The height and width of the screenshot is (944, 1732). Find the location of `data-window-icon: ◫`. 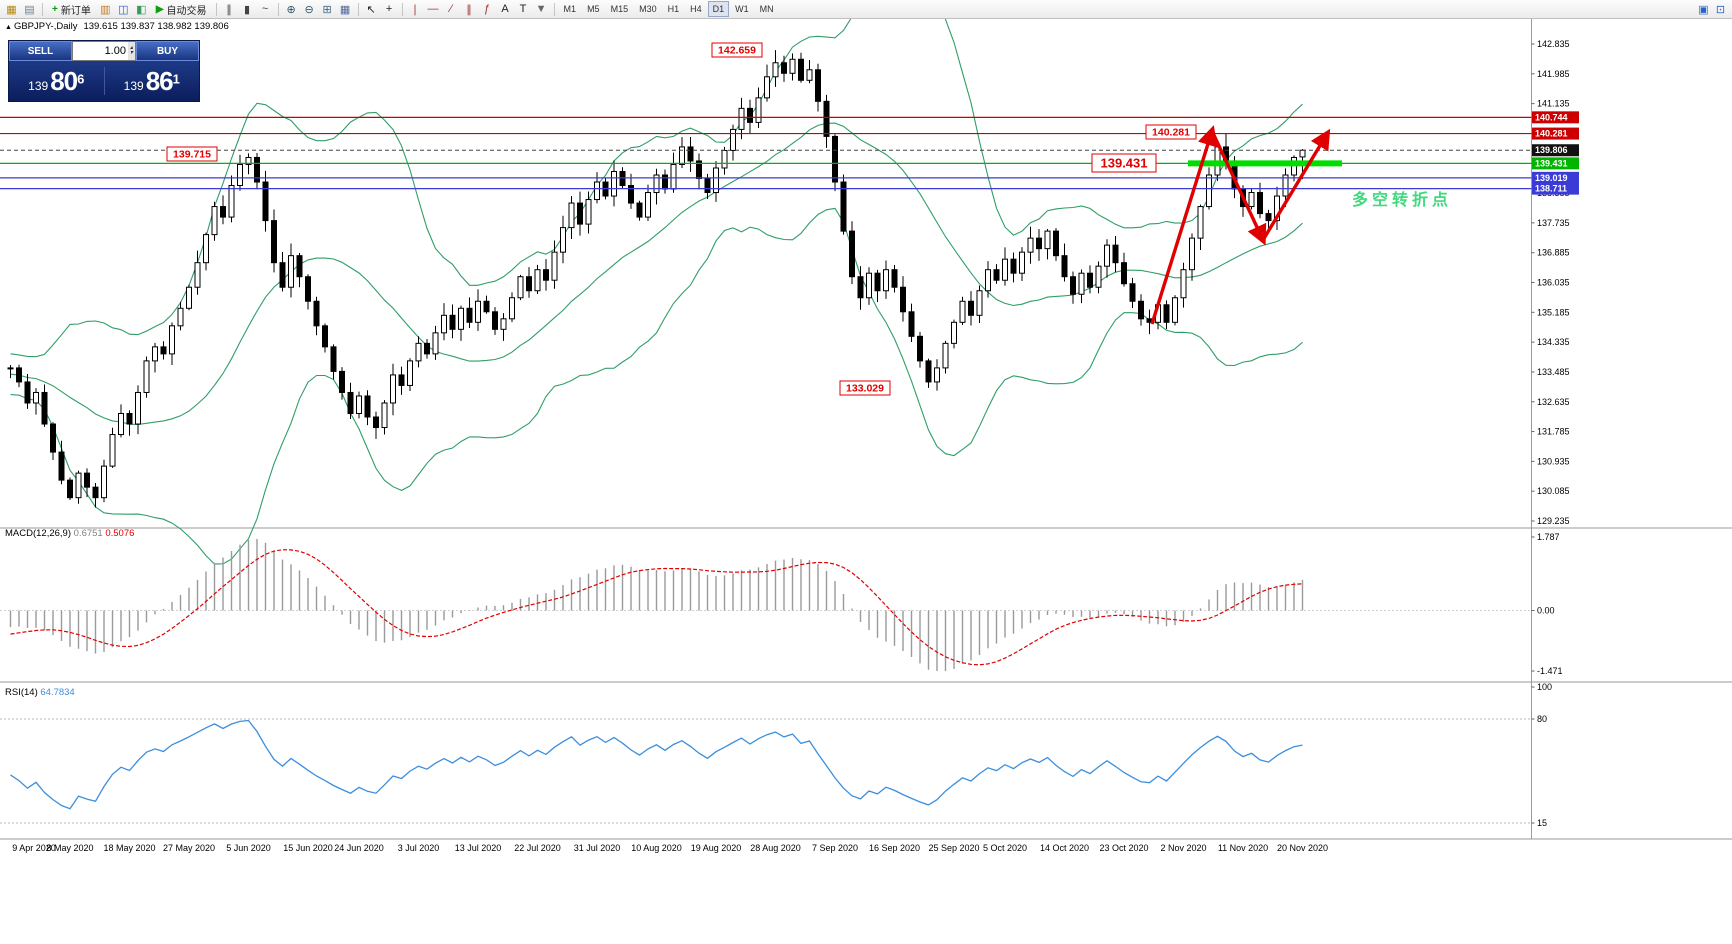

data-window-icon: ◫ is located at coordinates (123, 9).